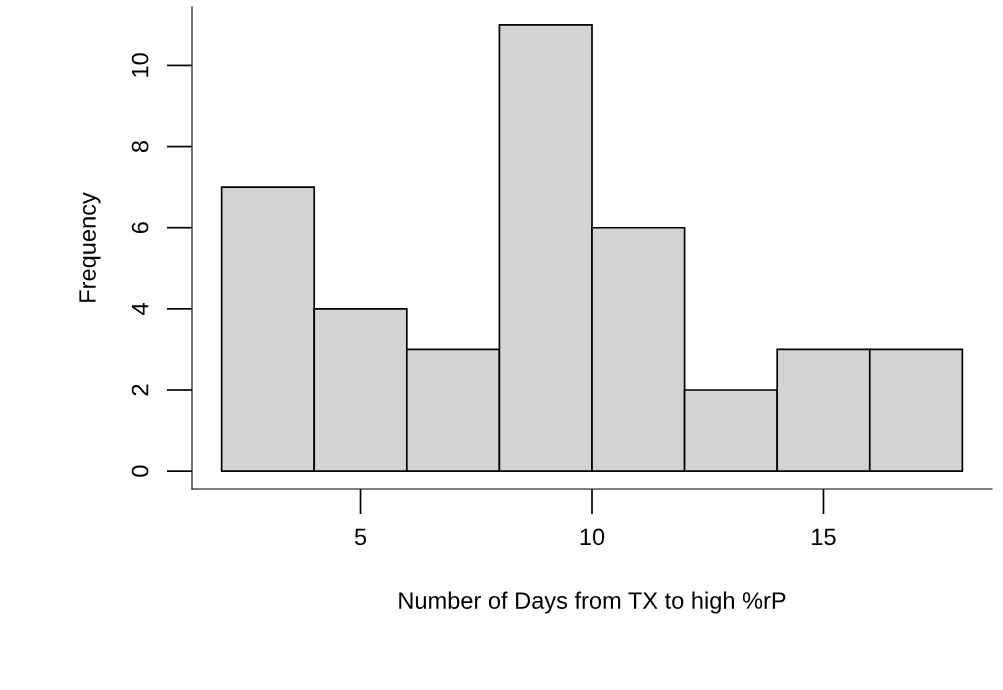 The height and width of the screenshot is (690, 1003). I want to click on x-tick-label: 10, so click(592, 537).